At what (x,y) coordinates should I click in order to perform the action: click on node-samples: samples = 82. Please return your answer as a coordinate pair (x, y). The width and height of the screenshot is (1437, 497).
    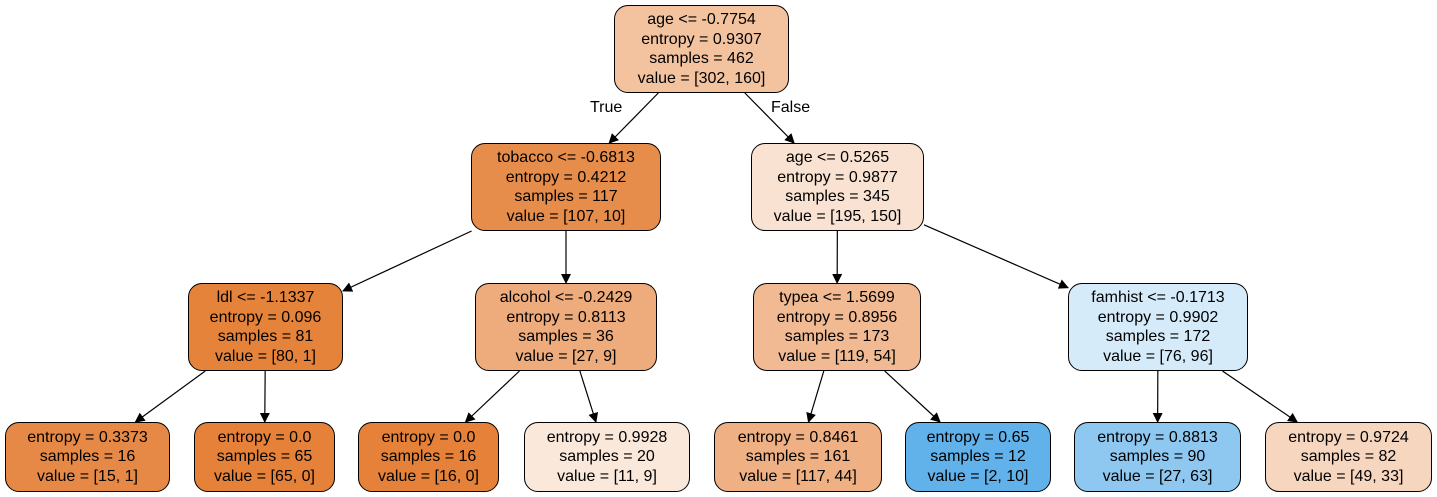
    Looking at the image, I should click on (1348, 457).